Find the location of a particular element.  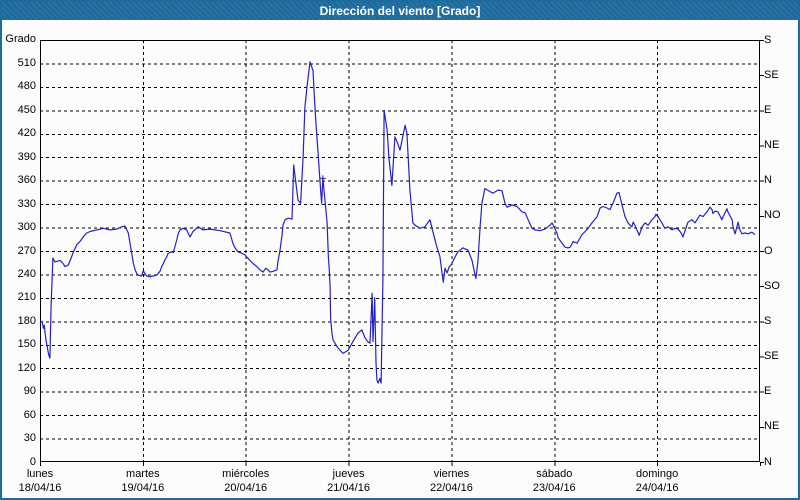

y-tick-label: 90 is located at coordinates (29, 391).